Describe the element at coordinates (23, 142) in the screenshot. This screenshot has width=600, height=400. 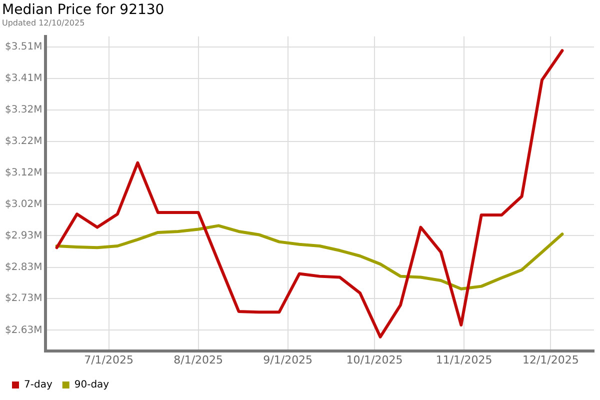
I see `y-tick-label: $3.22M` at that location.